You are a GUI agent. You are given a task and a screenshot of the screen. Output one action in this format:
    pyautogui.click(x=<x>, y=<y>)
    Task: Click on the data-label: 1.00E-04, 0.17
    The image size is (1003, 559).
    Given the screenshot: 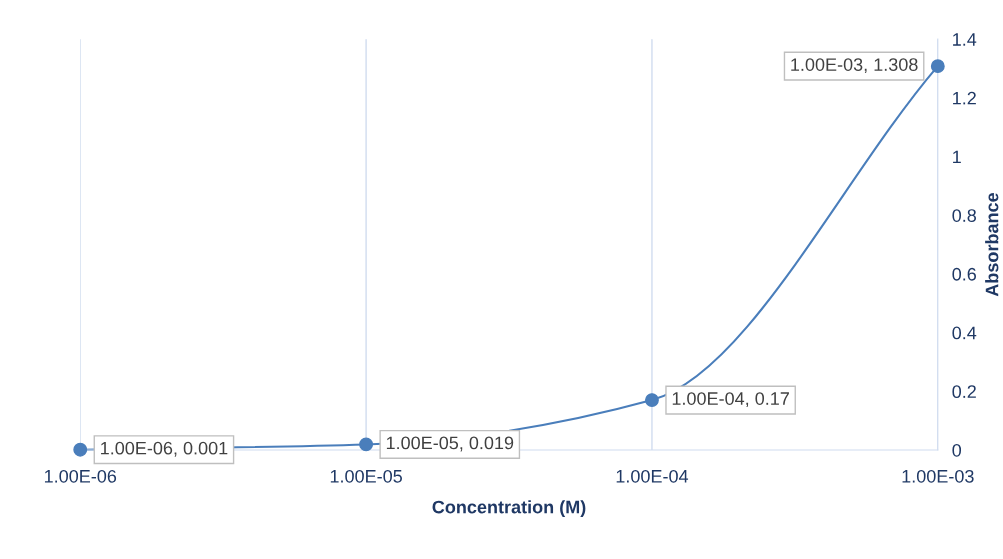 What is the action you would take?
    pyautogui.click(x=730, y=400)
    